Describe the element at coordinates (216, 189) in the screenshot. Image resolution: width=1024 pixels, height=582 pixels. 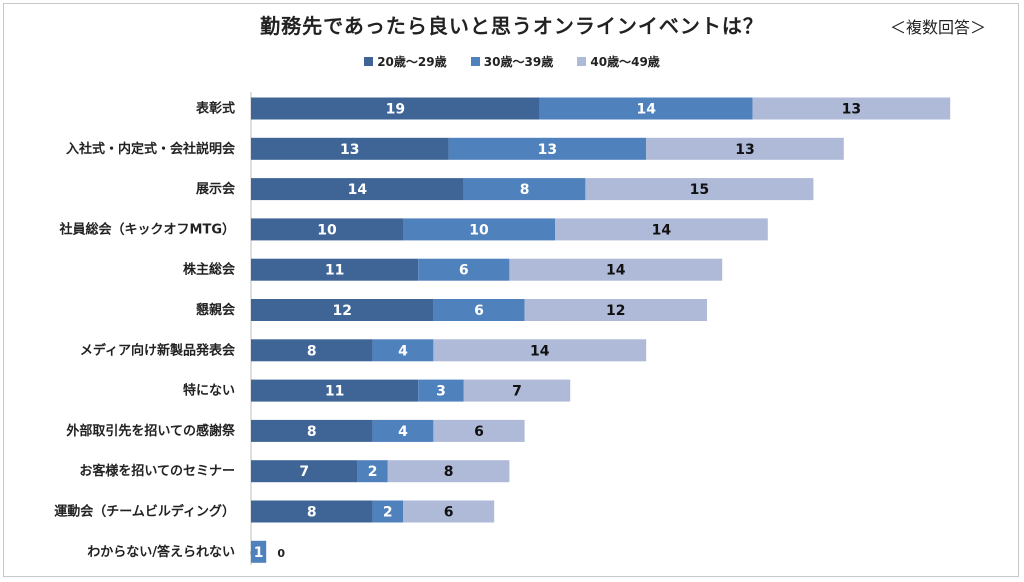
I see `category-label: 展示会` at that location.